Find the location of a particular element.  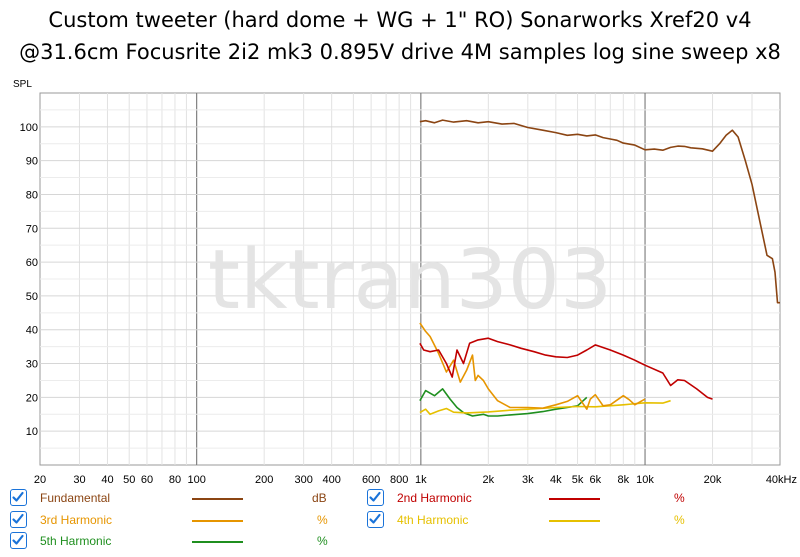

y-tick-label: 70 is located at coordinates (32, 229).